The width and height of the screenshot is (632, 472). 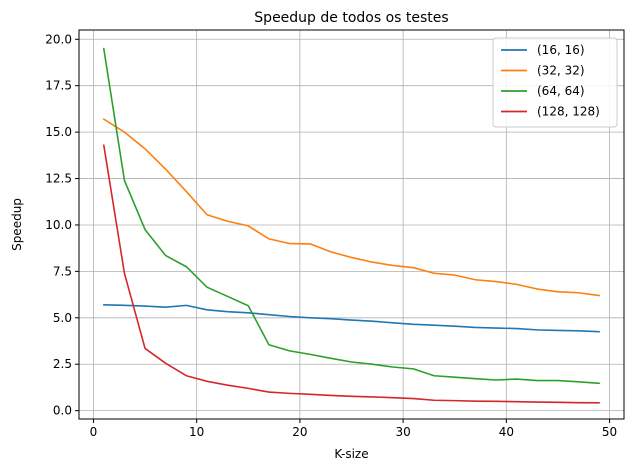 I want to click on x-tick-label: 0, so click(x=94, y=432).